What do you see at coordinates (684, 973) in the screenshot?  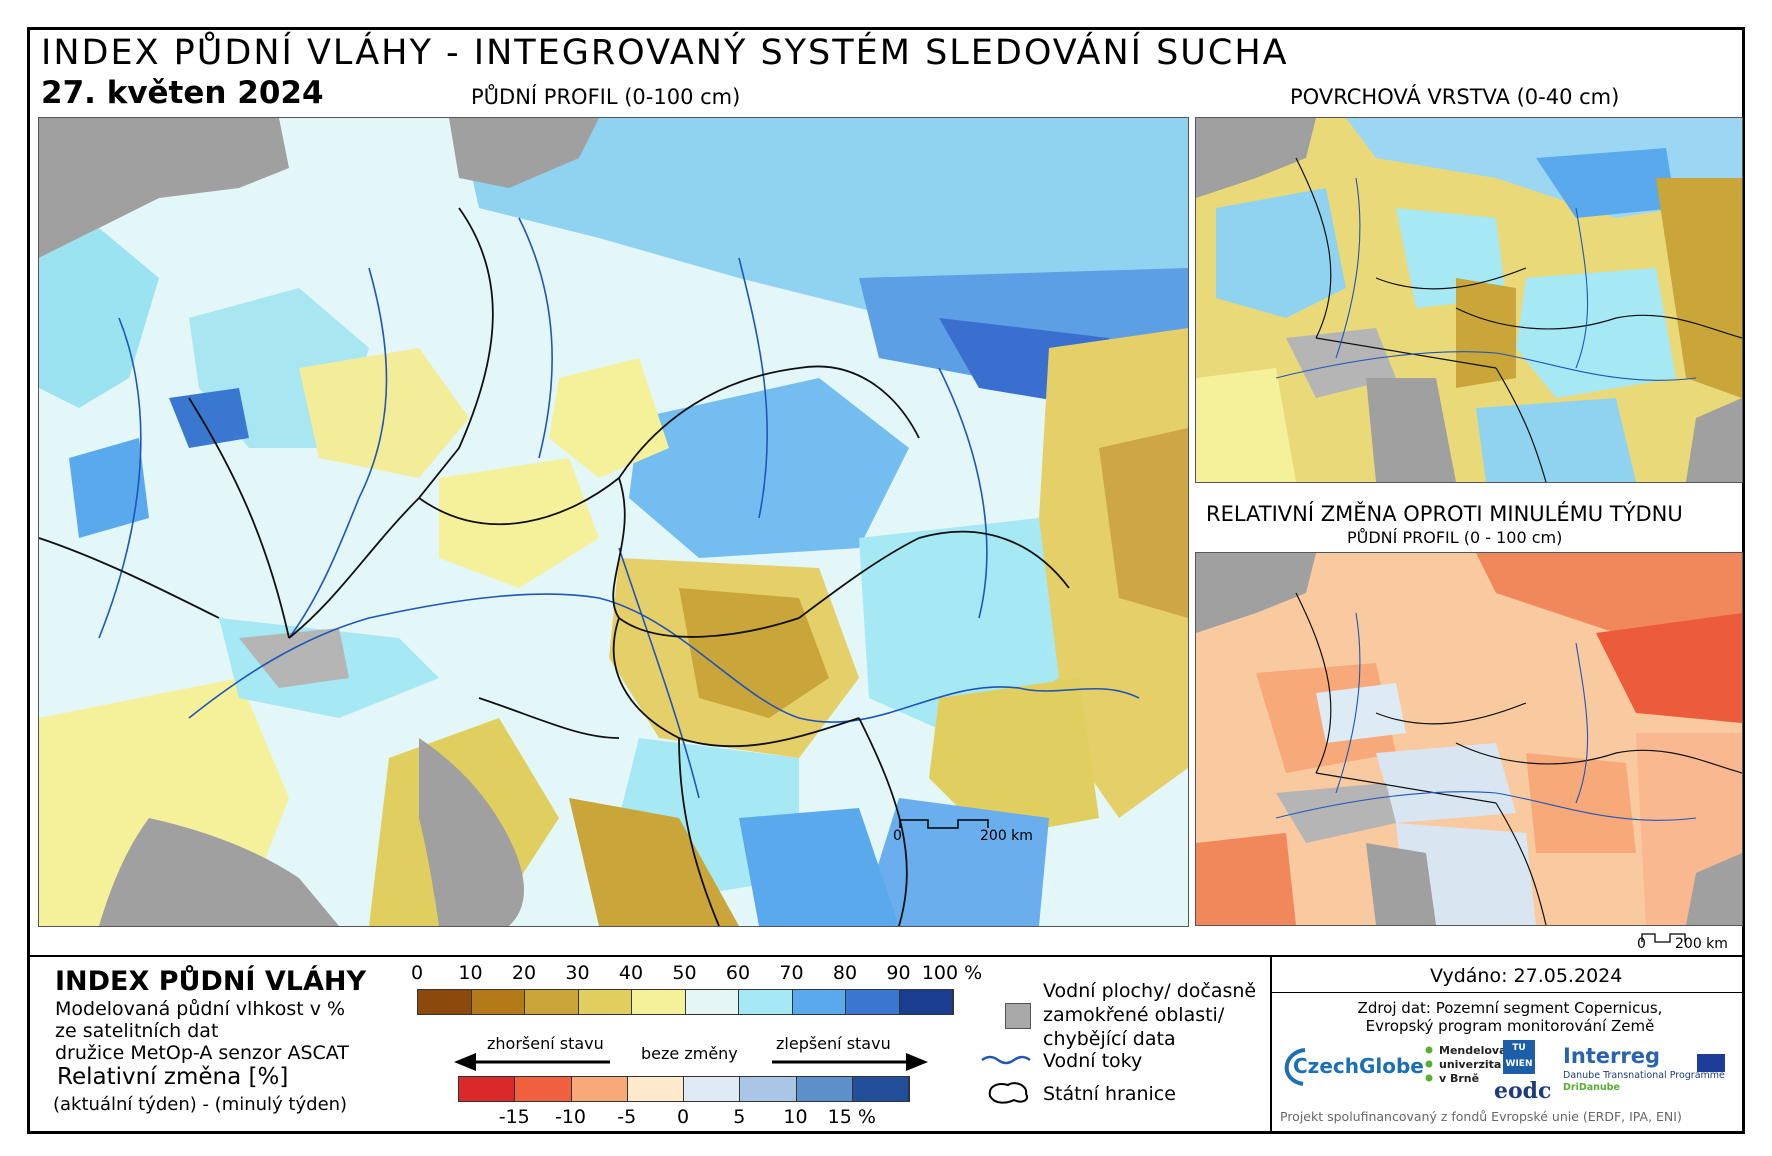 I see `moisture-tick: 50` at bounding box center [684, 973].